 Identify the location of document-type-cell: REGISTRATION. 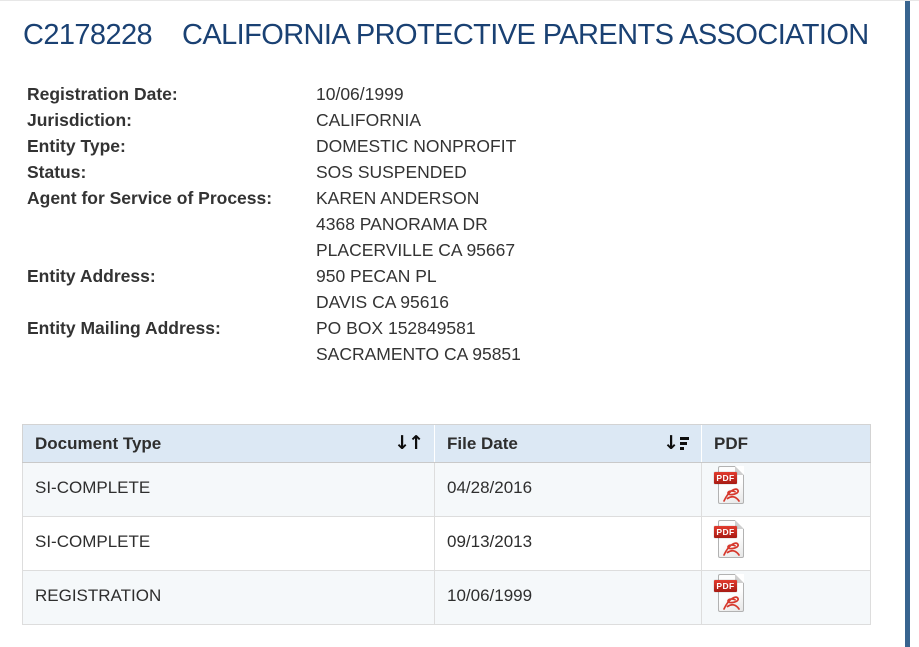
(228, 597).